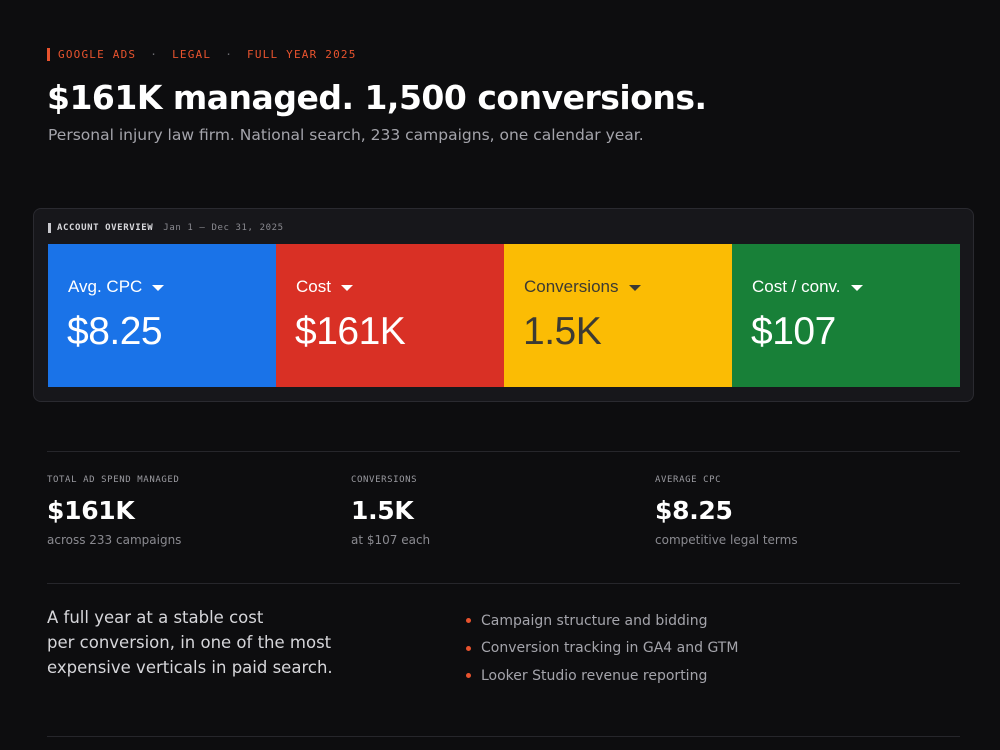 The width and height of the screenshot is (1000, 750). Describe the element at coordinates (115, 331) in the screenshot. I see `metric-value: $8.25` at that location.